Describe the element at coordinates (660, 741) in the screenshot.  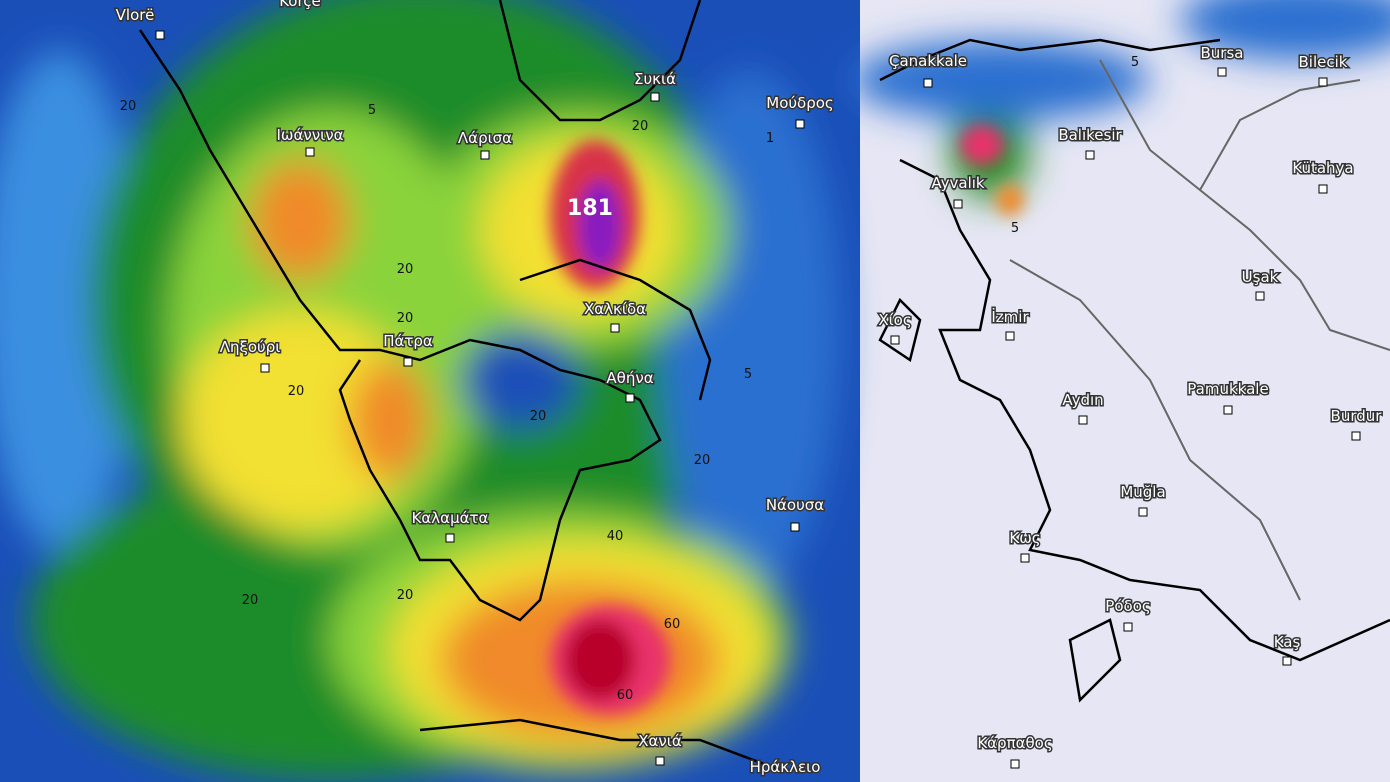
I see `city-label: Χανιά` at that location.